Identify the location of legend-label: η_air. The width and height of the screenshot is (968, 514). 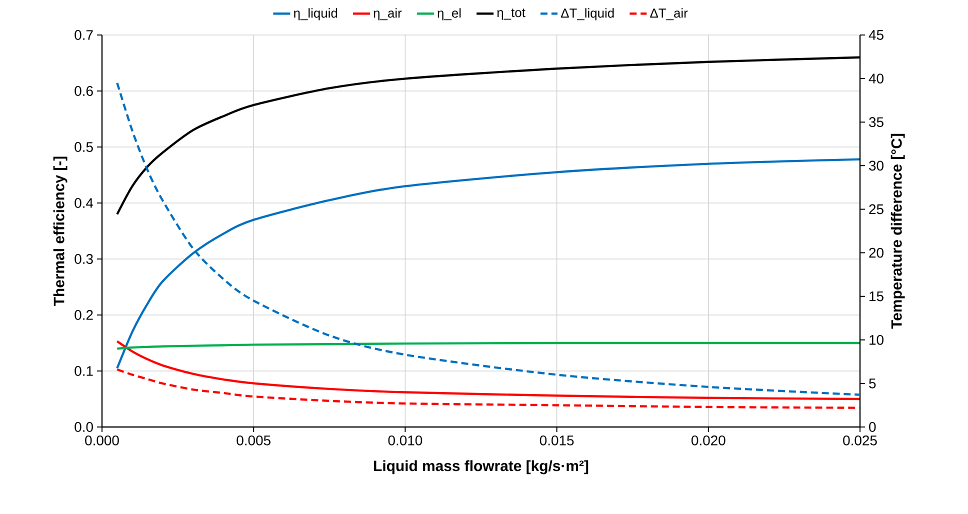
(388, 14).